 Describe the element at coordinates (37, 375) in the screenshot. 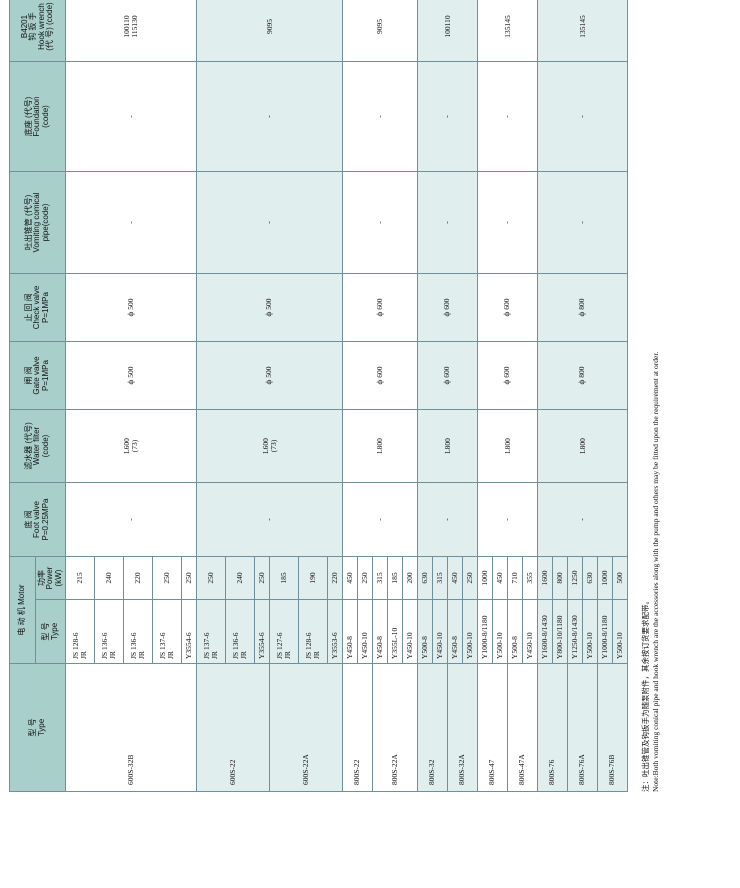

I see `header-gate-valve: 闸 阀 Gate valve P=1MPa` at that location.